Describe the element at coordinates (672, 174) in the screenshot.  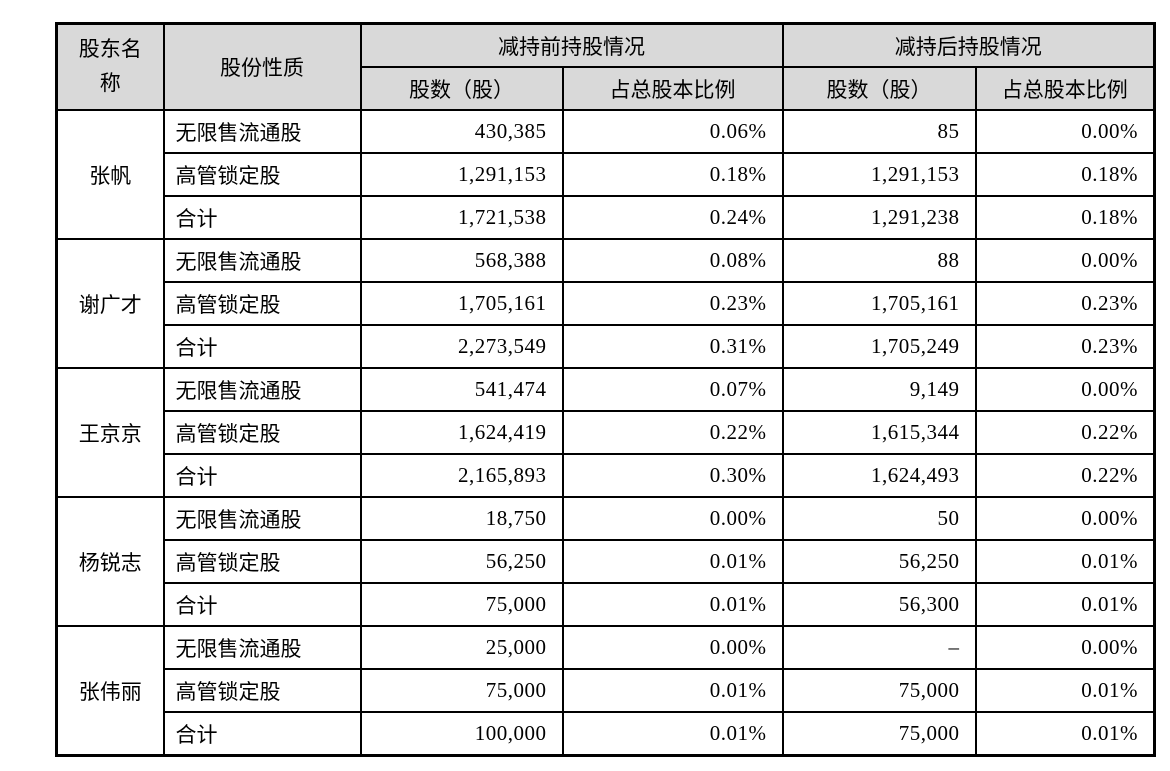
I see `before-ratio-cell: 0.18%` at that location.